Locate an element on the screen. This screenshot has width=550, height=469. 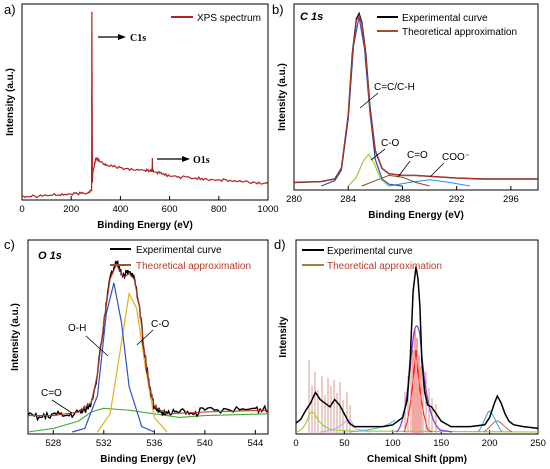
panel-c-ylabel: Intensity (a.u.) is located at coordinates (15, 337).